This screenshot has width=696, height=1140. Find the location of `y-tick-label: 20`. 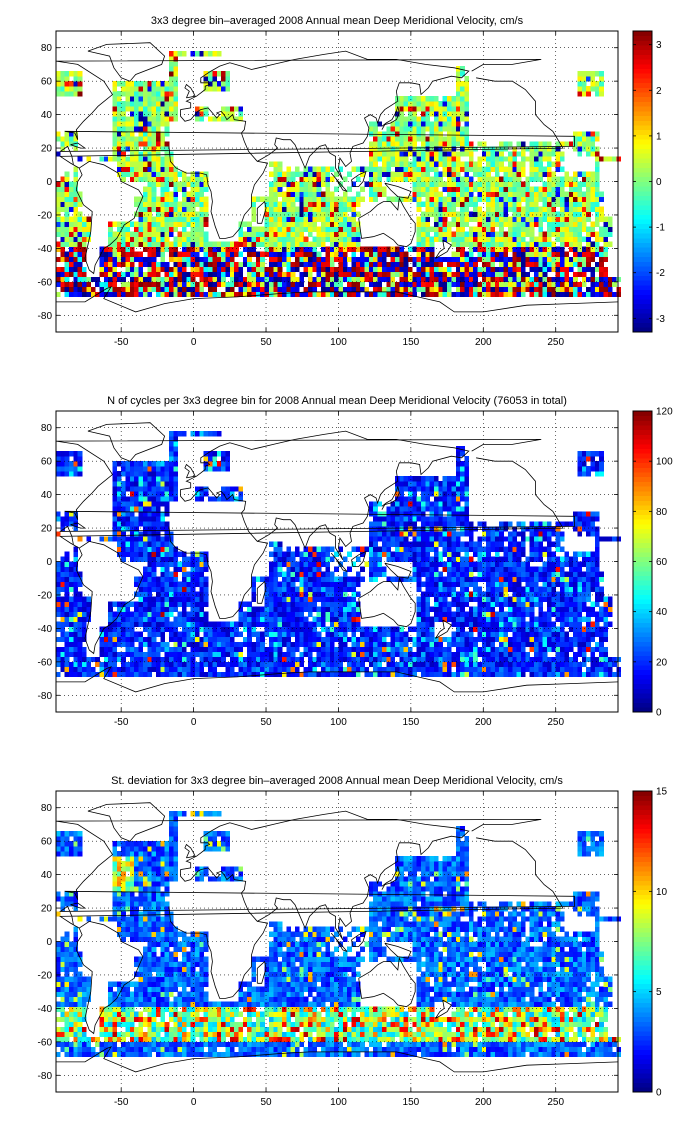

y-tick-label: 20 is located at coordinates (47, 149).